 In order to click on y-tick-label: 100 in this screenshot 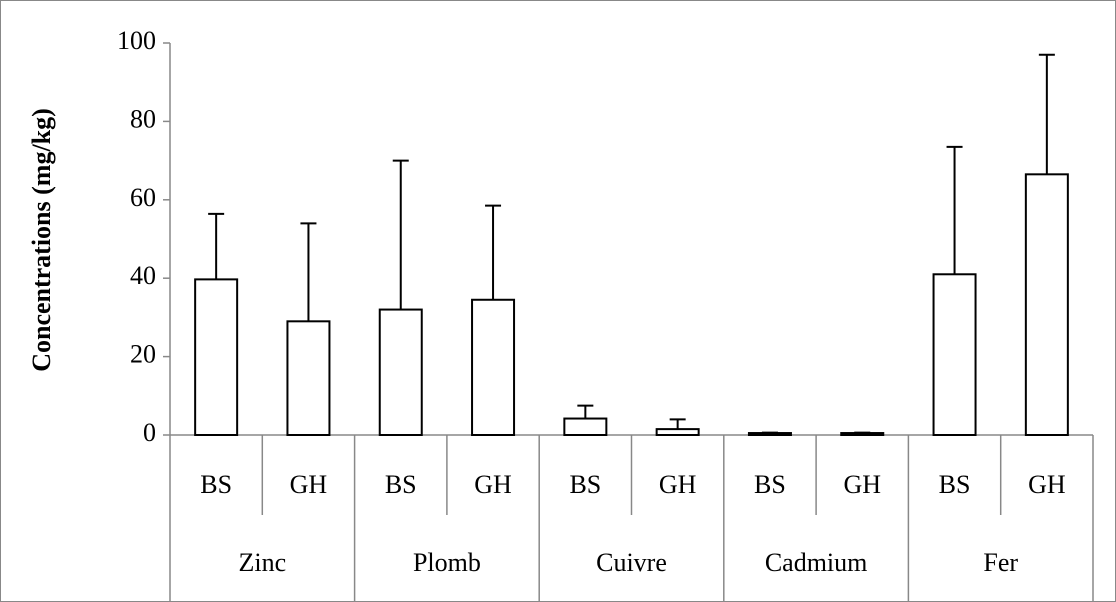, I will do `click(136, 40)`.